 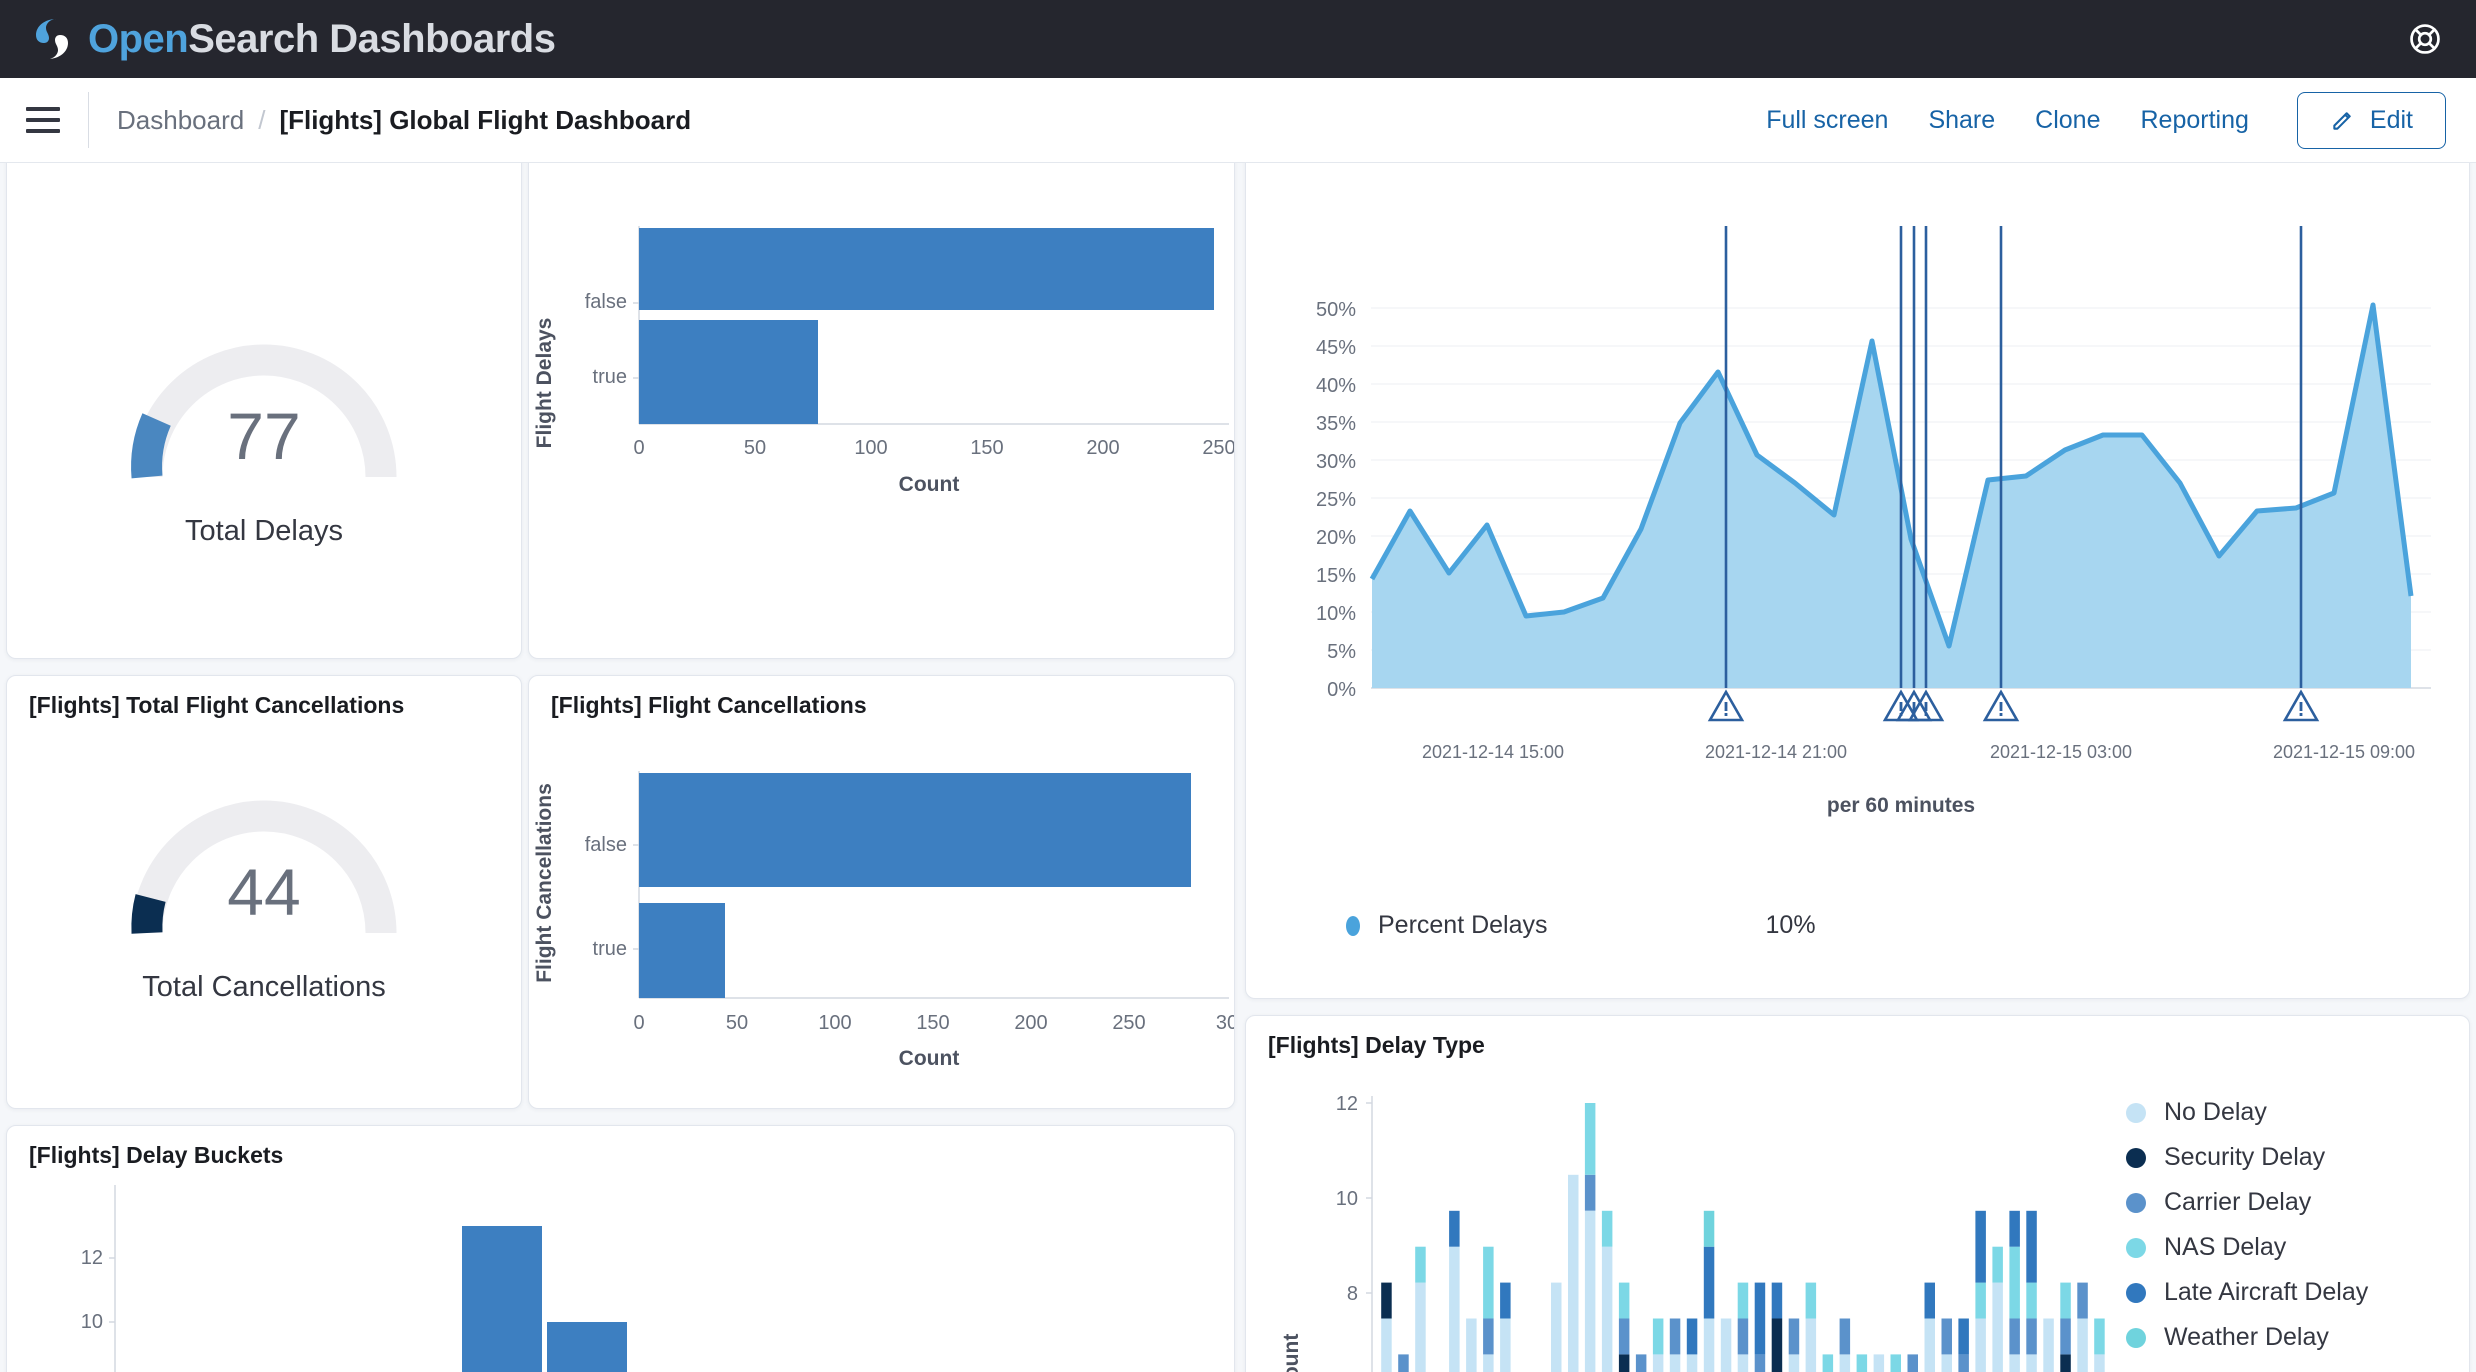 What do you see at coordinates (2247, 1202) in the screenshot?
I see `legend-item-carrier-delay: Carrier Delay` at bounding box center [2247, 1202].